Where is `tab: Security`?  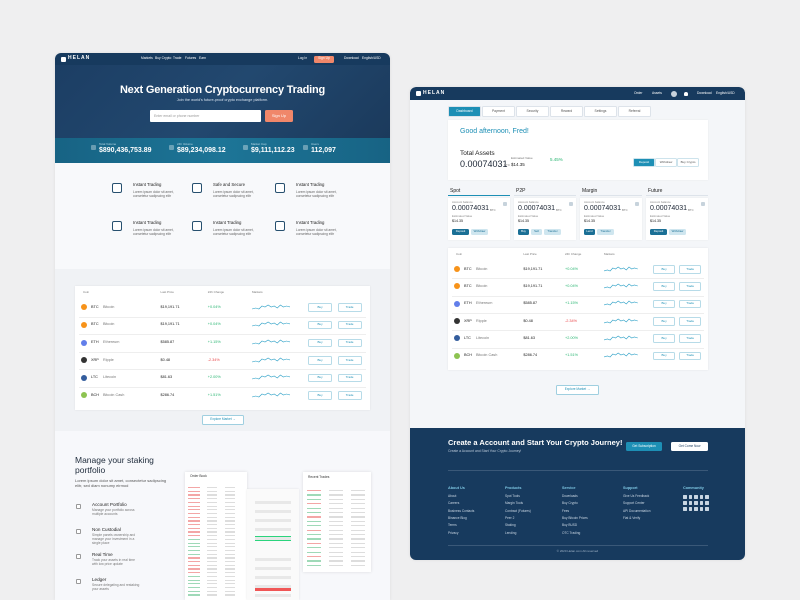
tab: Security is located at coordinates (532, 111).